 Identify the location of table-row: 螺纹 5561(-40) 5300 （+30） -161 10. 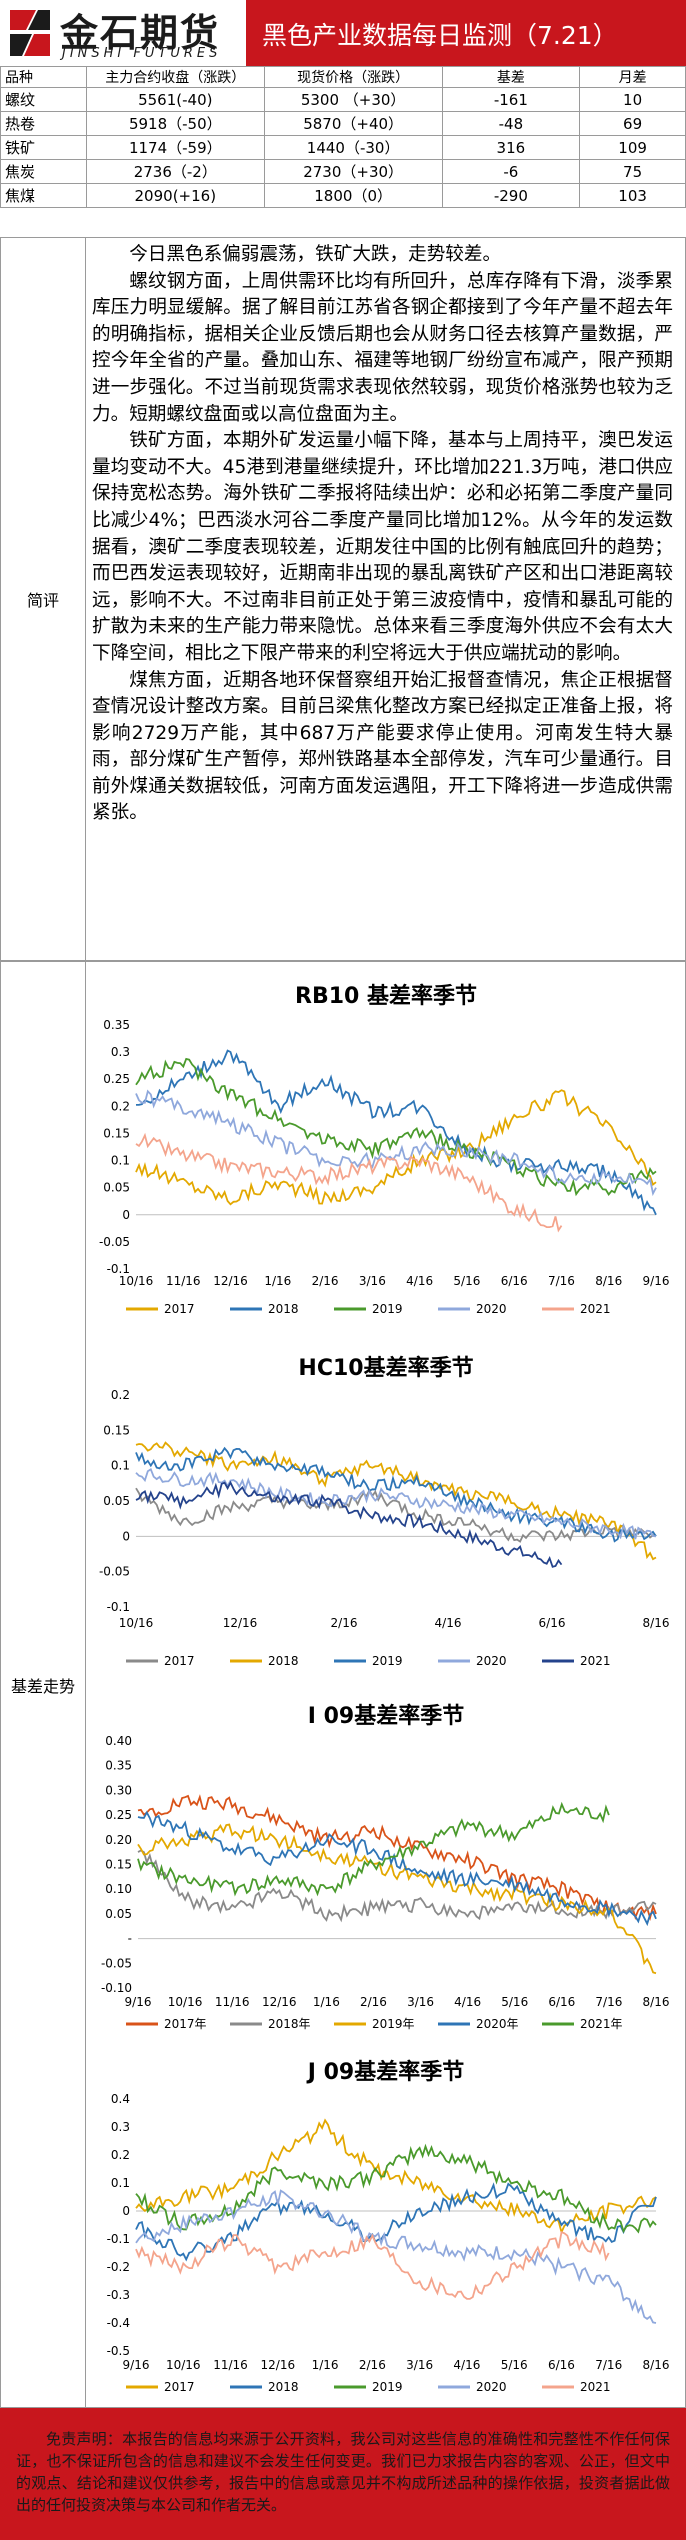
(343, 99).